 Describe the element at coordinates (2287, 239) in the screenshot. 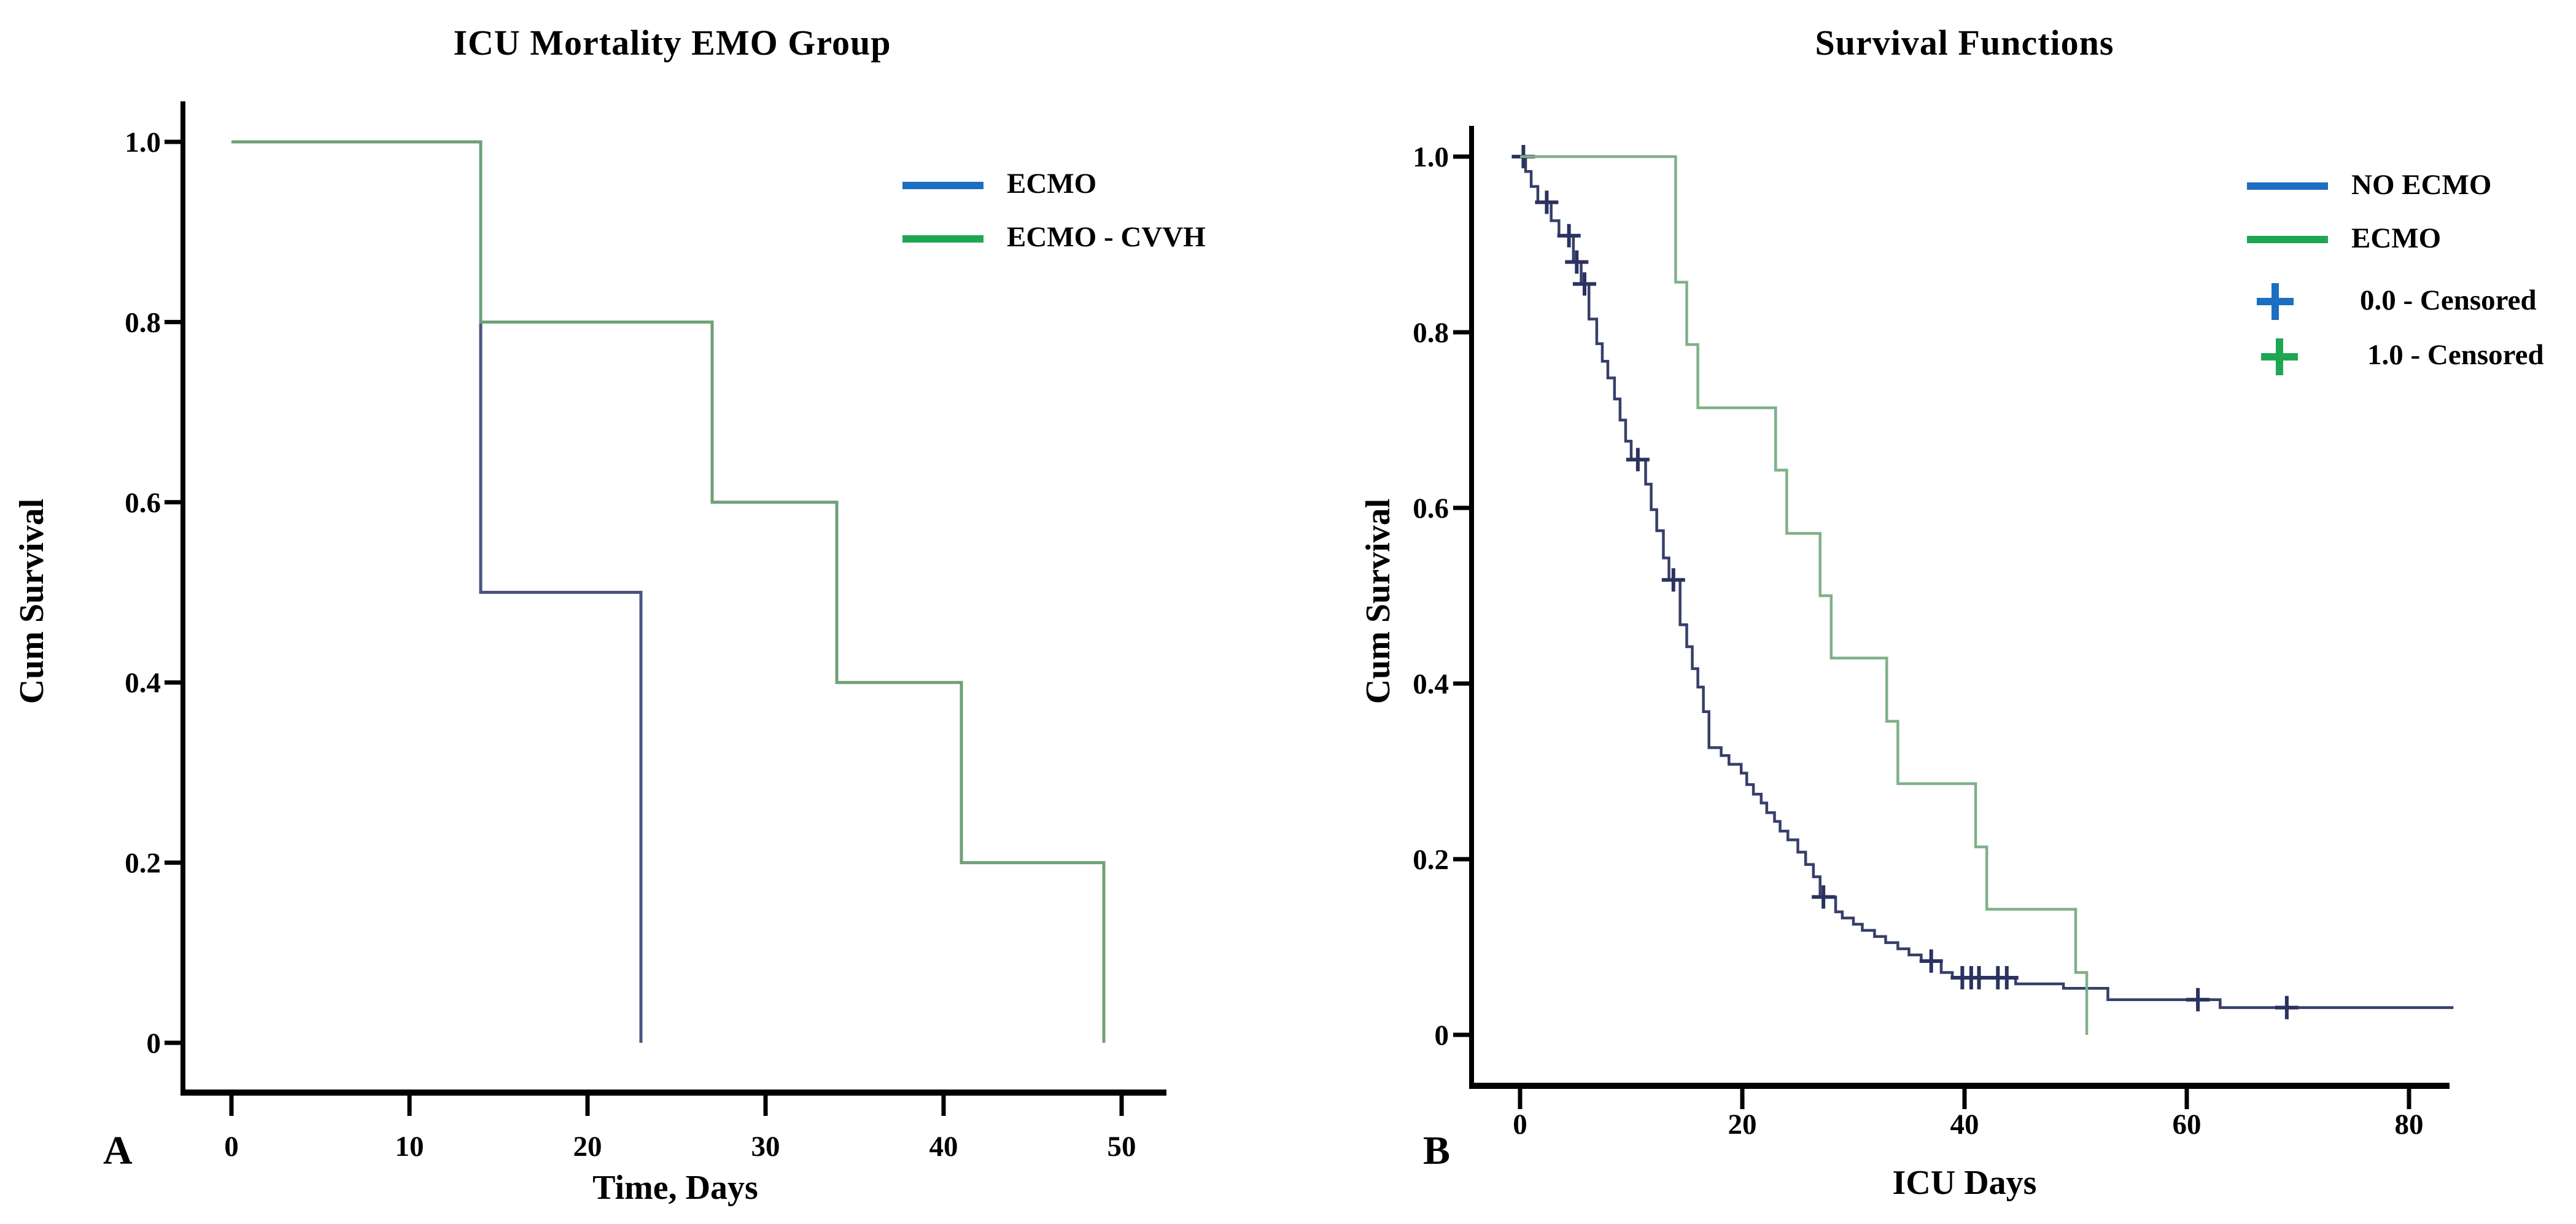

I see `legend-line-swatch-ecmo-b` at that location.